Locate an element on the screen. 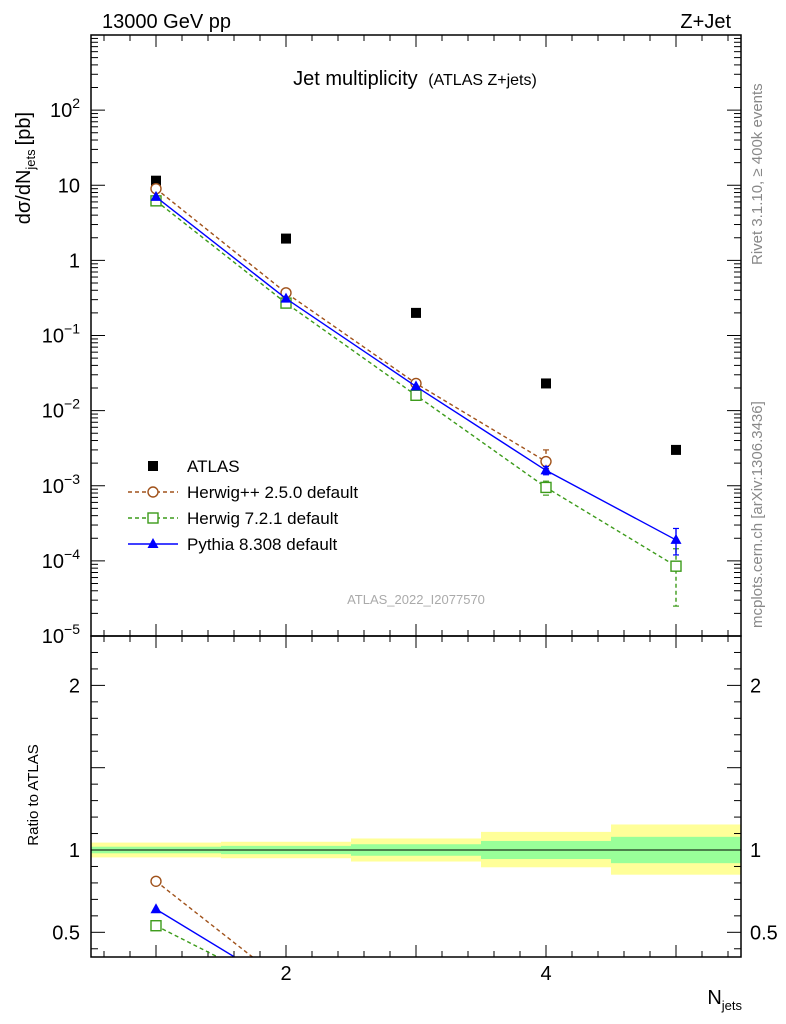 Image resolution: width=786 pixels, height=1024 pixels. legend-label: Pythia 8.308 default is located at coordinates (262, 544).